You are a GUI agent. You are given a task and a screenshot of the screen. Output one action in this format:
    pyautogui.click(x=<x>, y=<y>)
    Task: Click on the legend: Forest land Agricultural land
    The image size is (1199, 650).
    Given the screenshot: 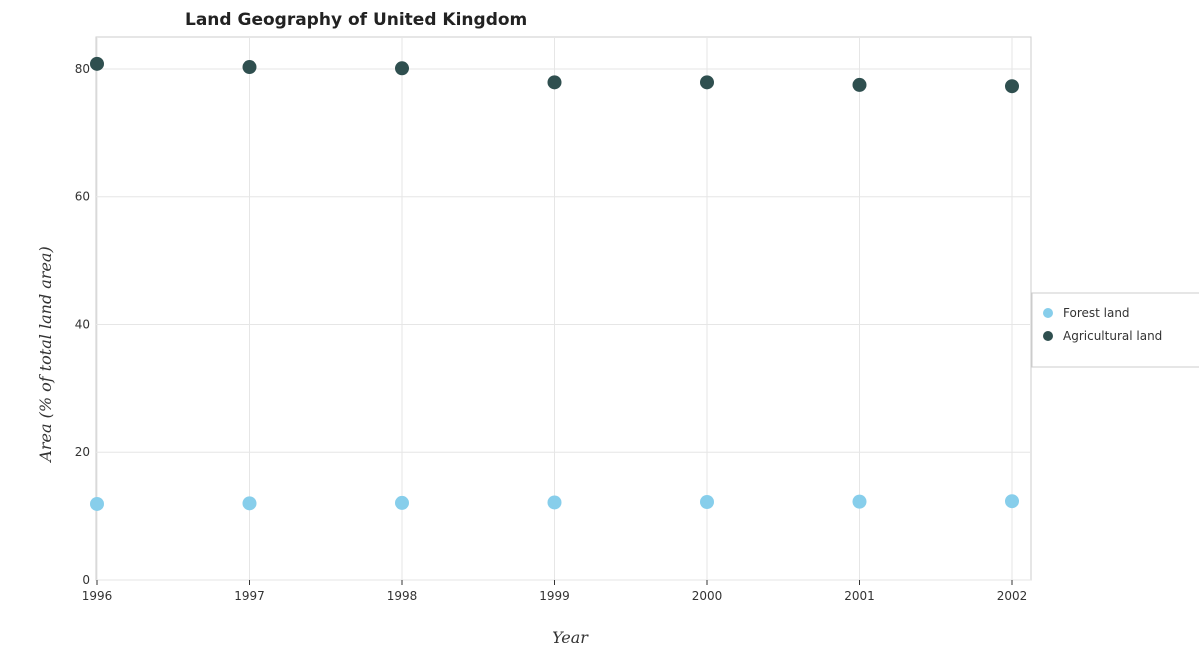 What is the action you would take?
    pyautogui.click(x=1115, y=330)
    